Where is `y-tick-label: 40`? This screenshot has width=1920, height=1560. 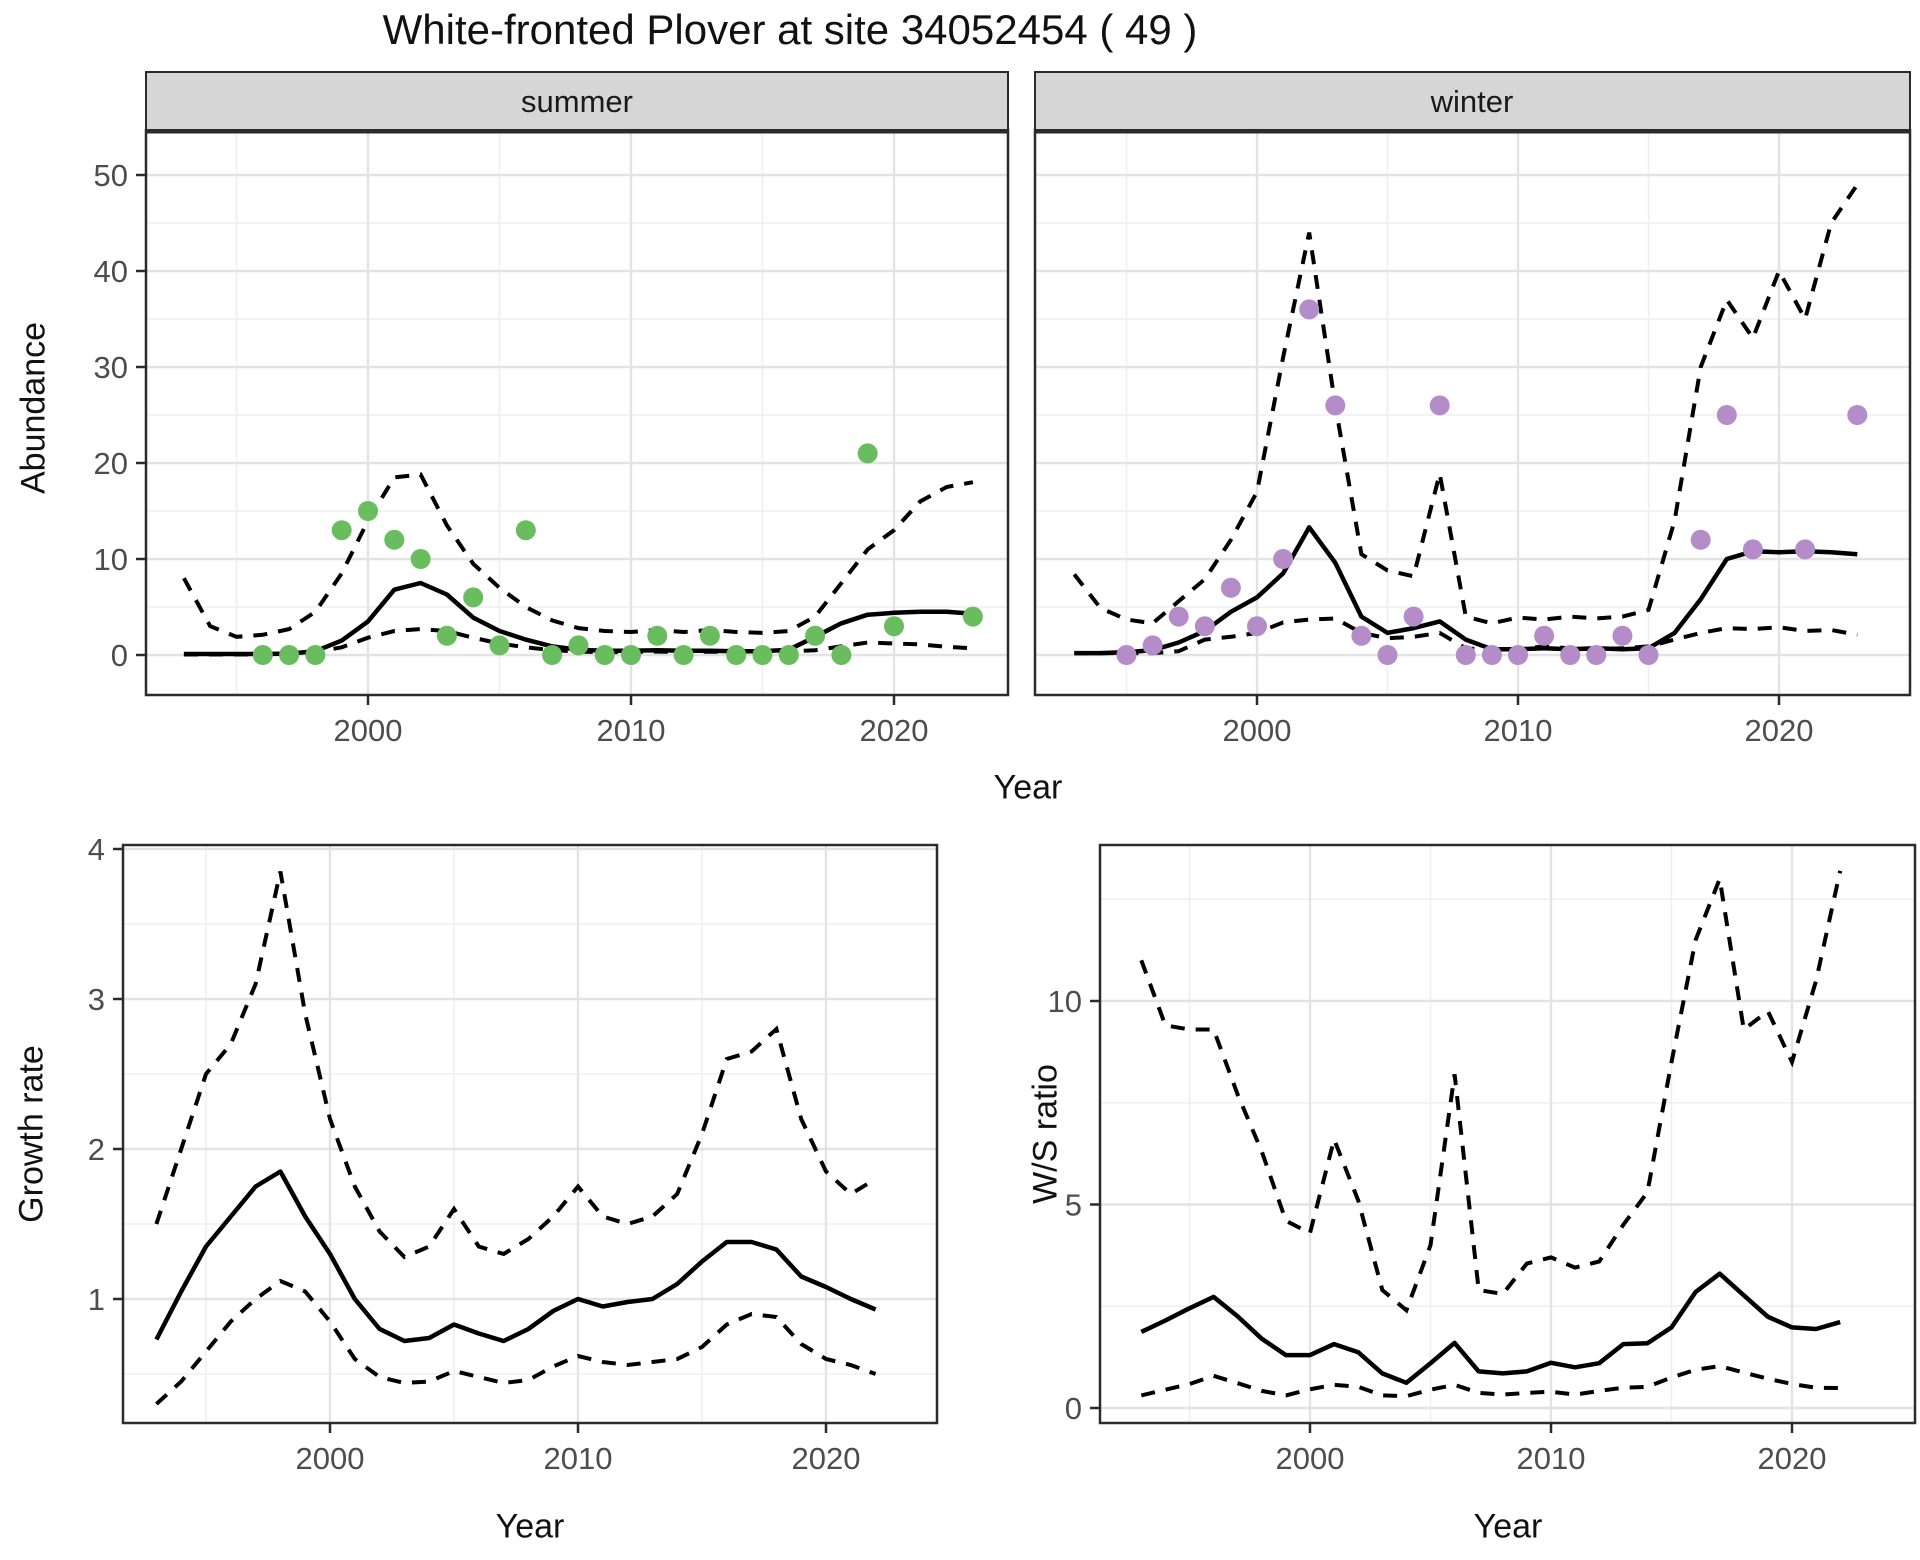
y-tick-label: 40 is located at coordinates (111, 271).